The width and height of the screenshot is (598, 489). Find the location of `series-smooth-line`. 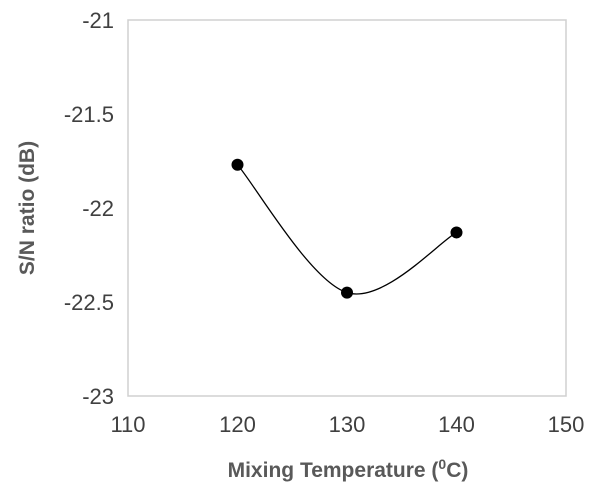

series-smooth-line is located at coordinates (347, 229).